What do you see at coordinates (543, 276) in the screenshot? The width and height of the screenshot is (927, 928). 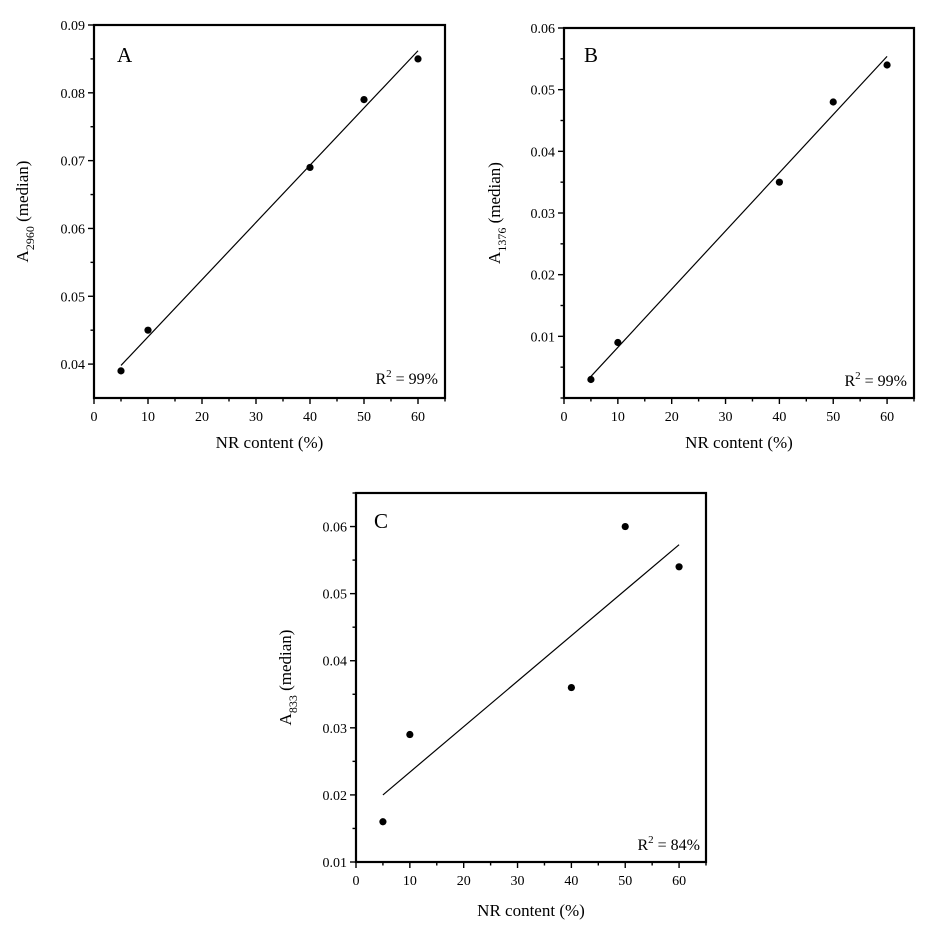 I see `y-tick-label-b: 0.02` at bounding box center [543, 276].